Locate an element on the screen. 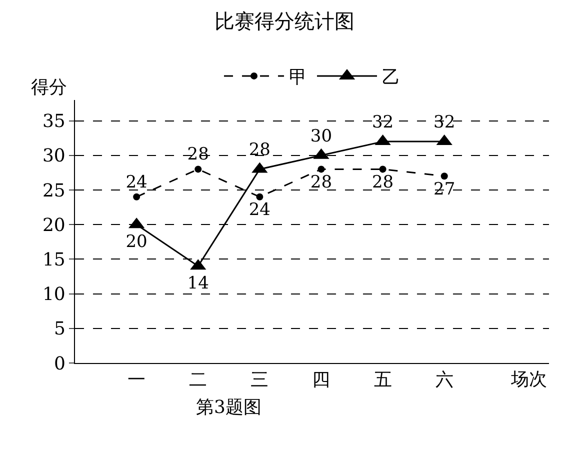  data-label: 20 is located at coordinates (137, 242).